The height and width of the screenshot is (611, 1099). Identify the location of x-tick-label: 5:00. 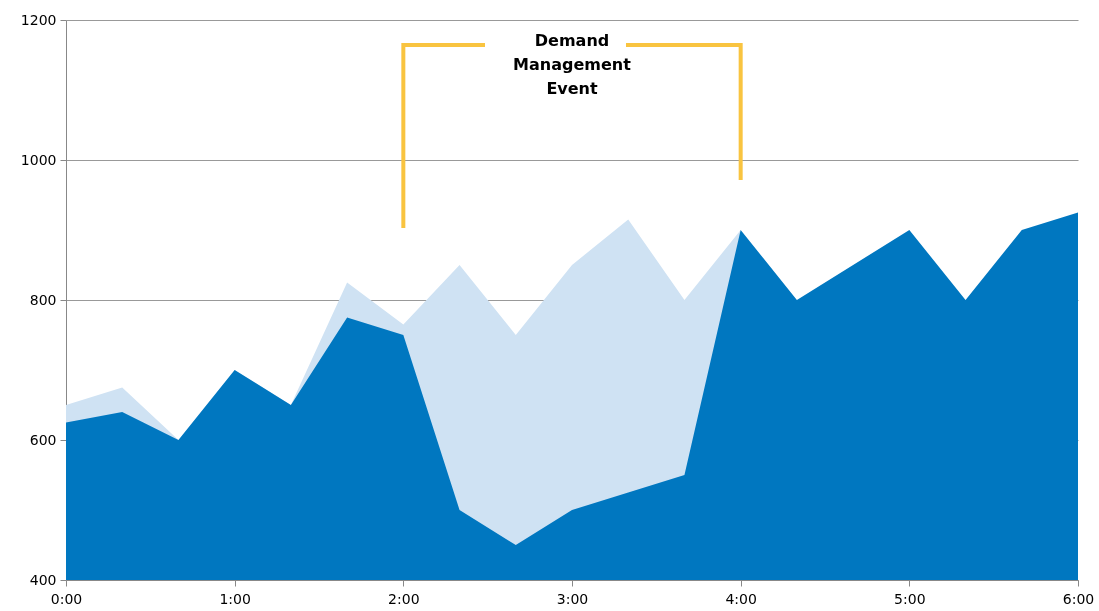
(910, 598).